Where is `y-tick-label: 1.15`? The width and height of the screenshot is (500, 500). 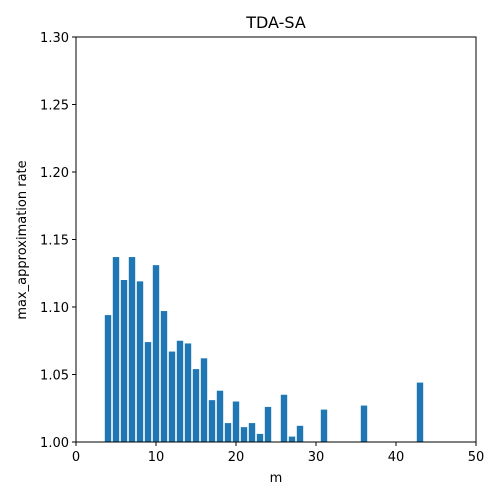
y-tick-label: 1.15 is located at coordinates (54, 241).